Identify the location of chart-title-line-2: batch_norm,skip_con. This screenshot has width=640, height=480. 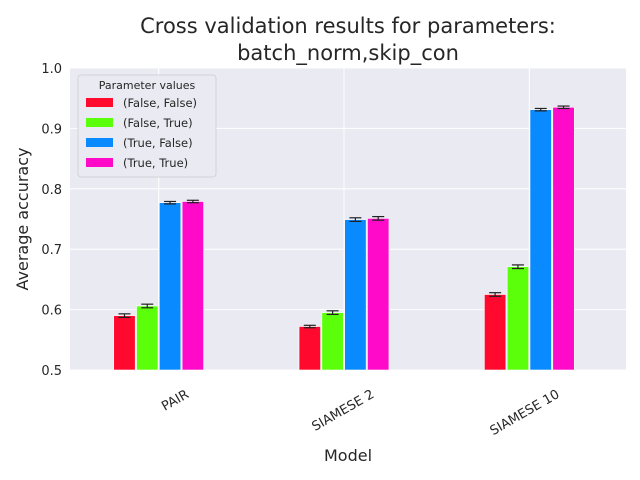
(348, 53).